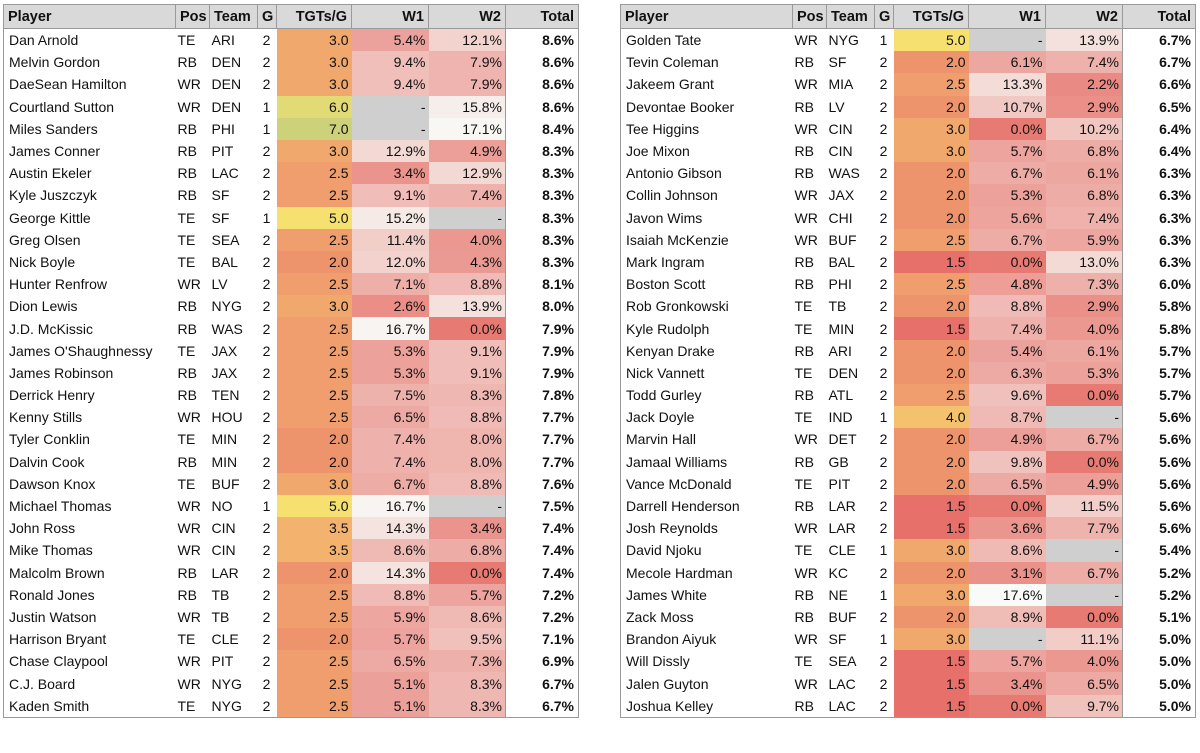 The width and height of the screenshot is (1200, 753). Describe the element at coordinates (291, 417) in the screenshot. I see `table-row: Kenny Stills WR HOU 2 2.5 6.5% 8.8% 7.7%` at that location.